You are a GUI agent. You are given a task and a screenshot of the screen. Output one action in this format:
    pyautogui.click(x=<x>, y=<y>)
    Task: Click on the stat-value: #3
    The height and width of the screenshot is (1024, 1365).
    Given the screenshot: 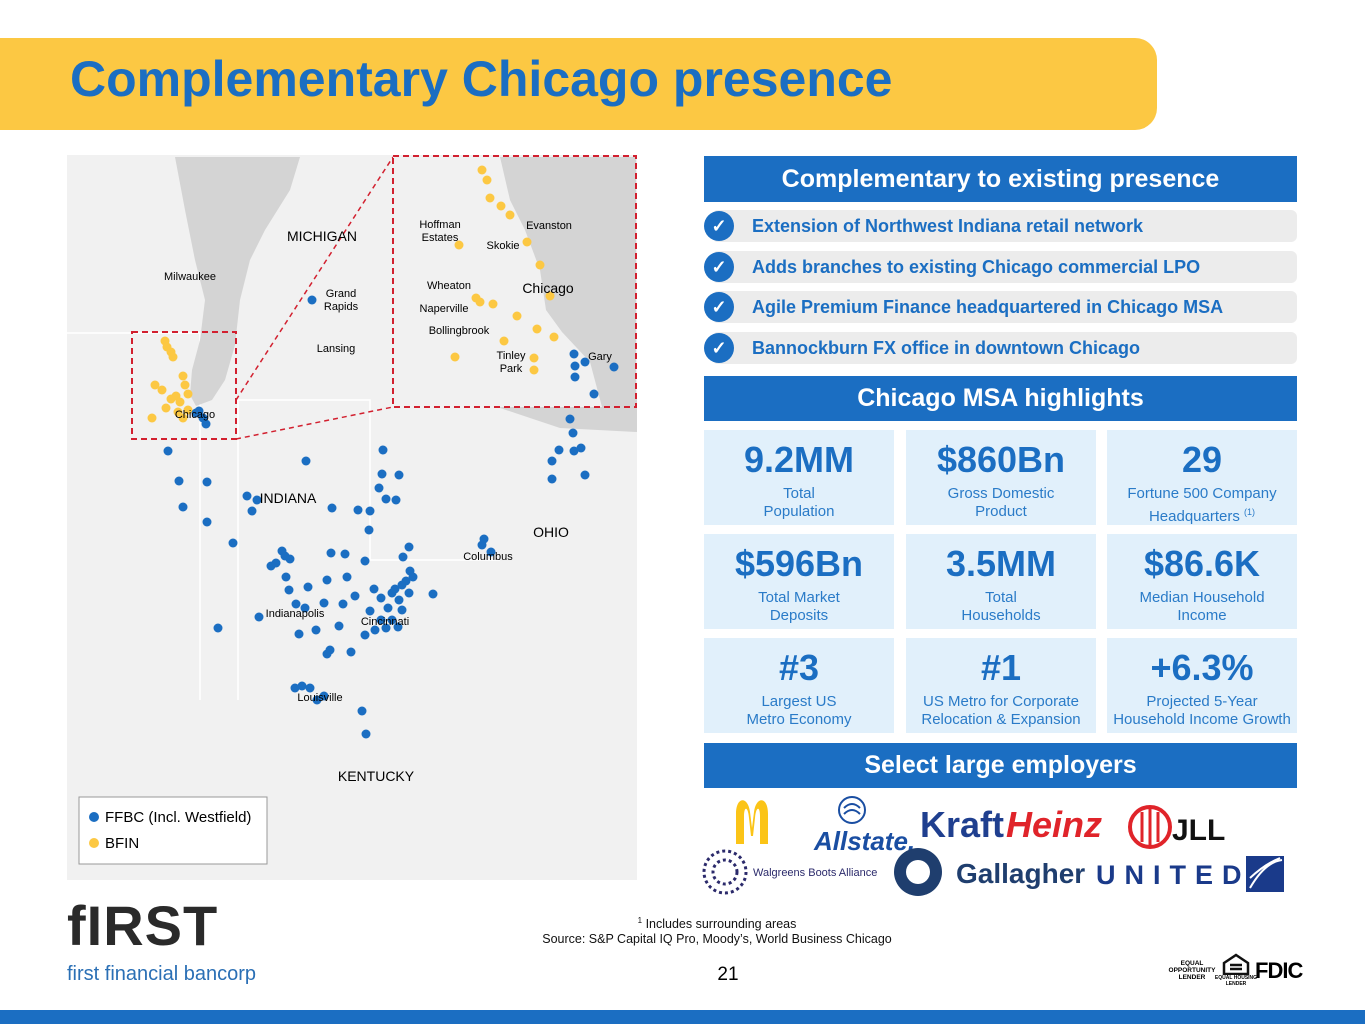 What is the action you would take?
    pyautogui.click(x=799, y=667)
    